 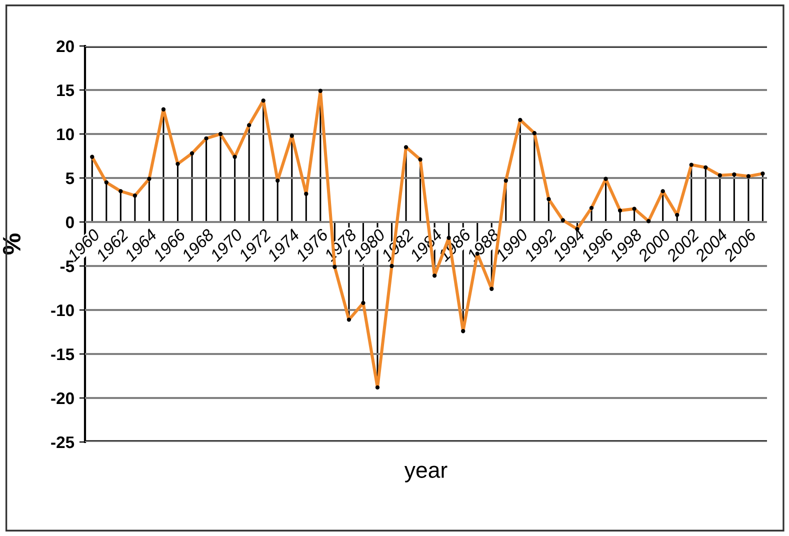 I want to click on x-axis-title: year, so click(x=426, y=474).